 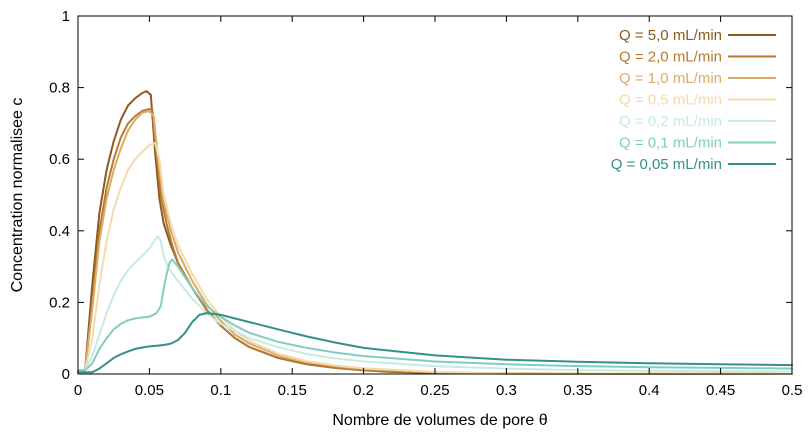 What do you see at coordinates (434, 390) in the screenshot?
I see `x-tick-label: 0.25` at bounding box center [434, 390].